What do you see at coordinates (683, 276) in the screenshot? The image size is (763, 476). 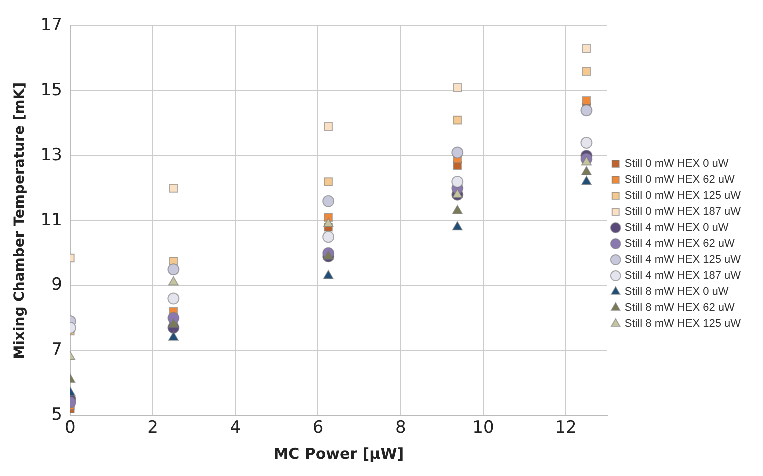 I see `legend-label: Still 4 mW HEX 187 uW` at bounding box center [683, 276].